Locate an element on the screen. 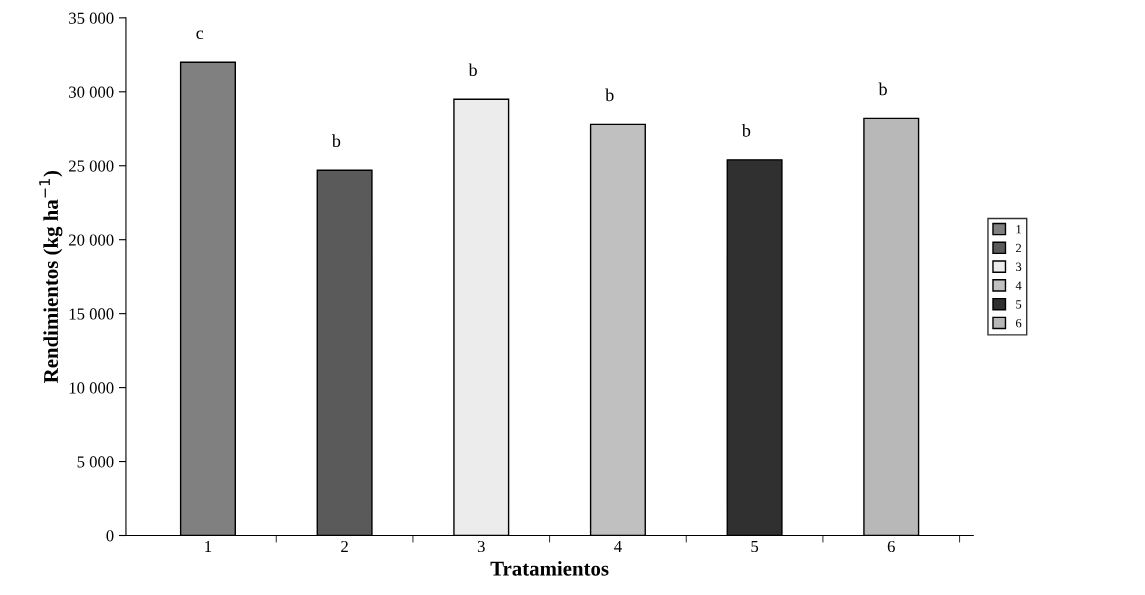 This screenshot has height=595, width=1145. y-axis-title: Rendimientos (kg ha$^{−1}$) is located at coordinates (51, 277).